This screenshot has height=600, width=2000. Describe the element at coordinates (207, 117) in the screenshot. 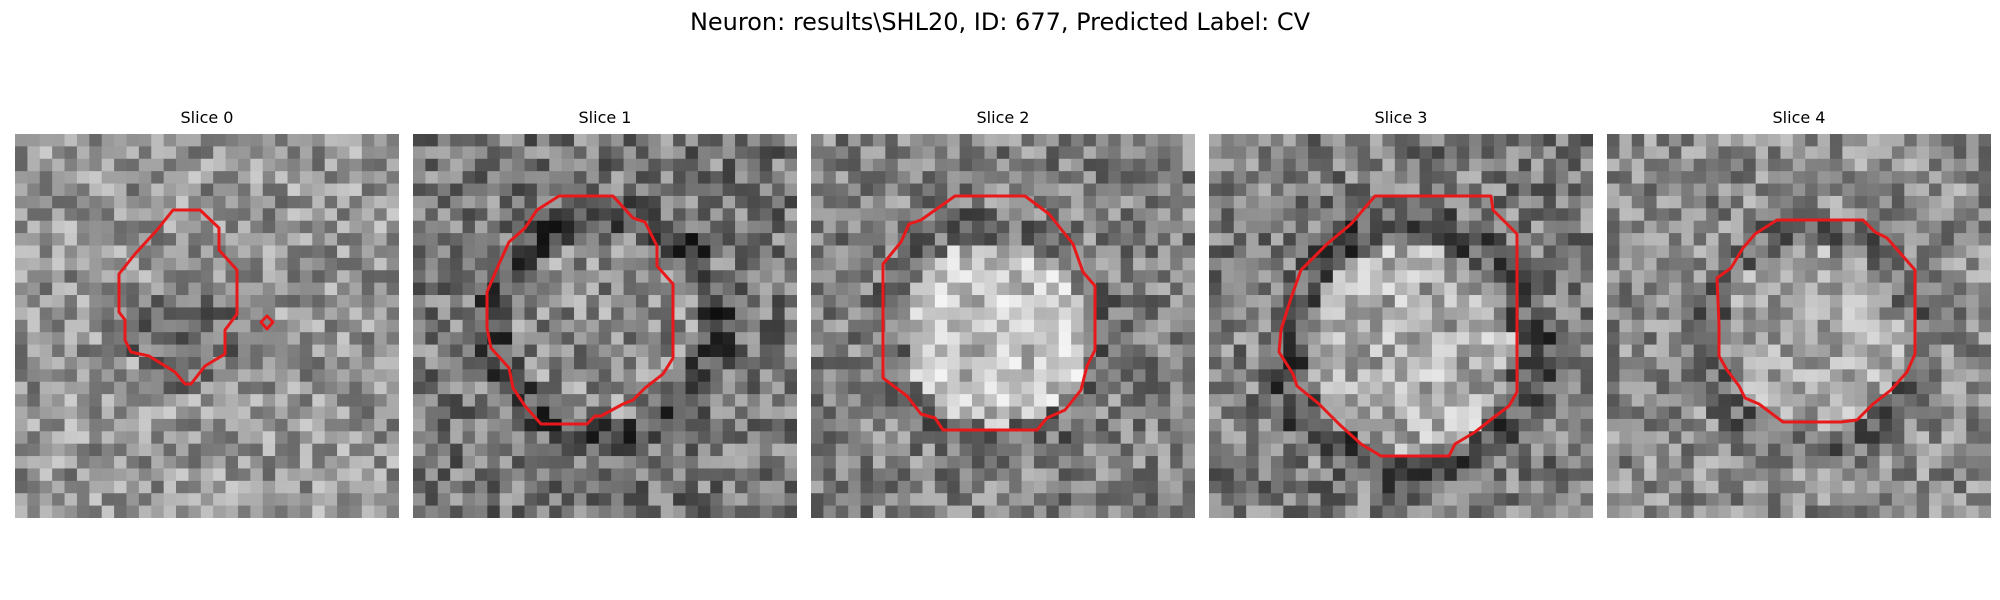

I see `slice-title-0: Slice 0` at that location.